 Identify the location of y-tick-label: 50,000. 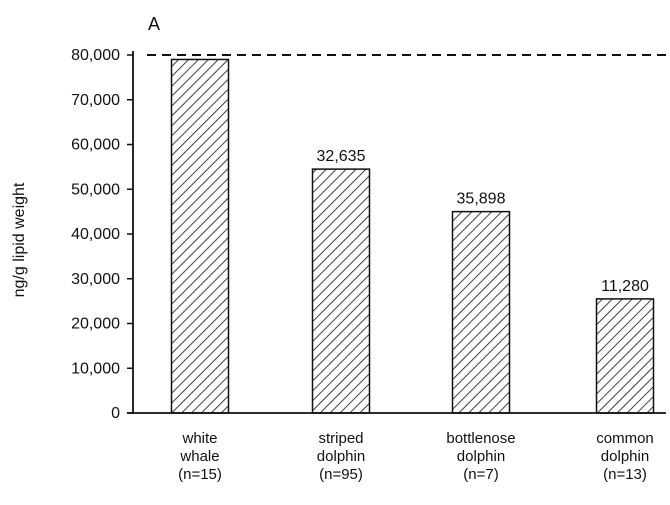
(95, 189).